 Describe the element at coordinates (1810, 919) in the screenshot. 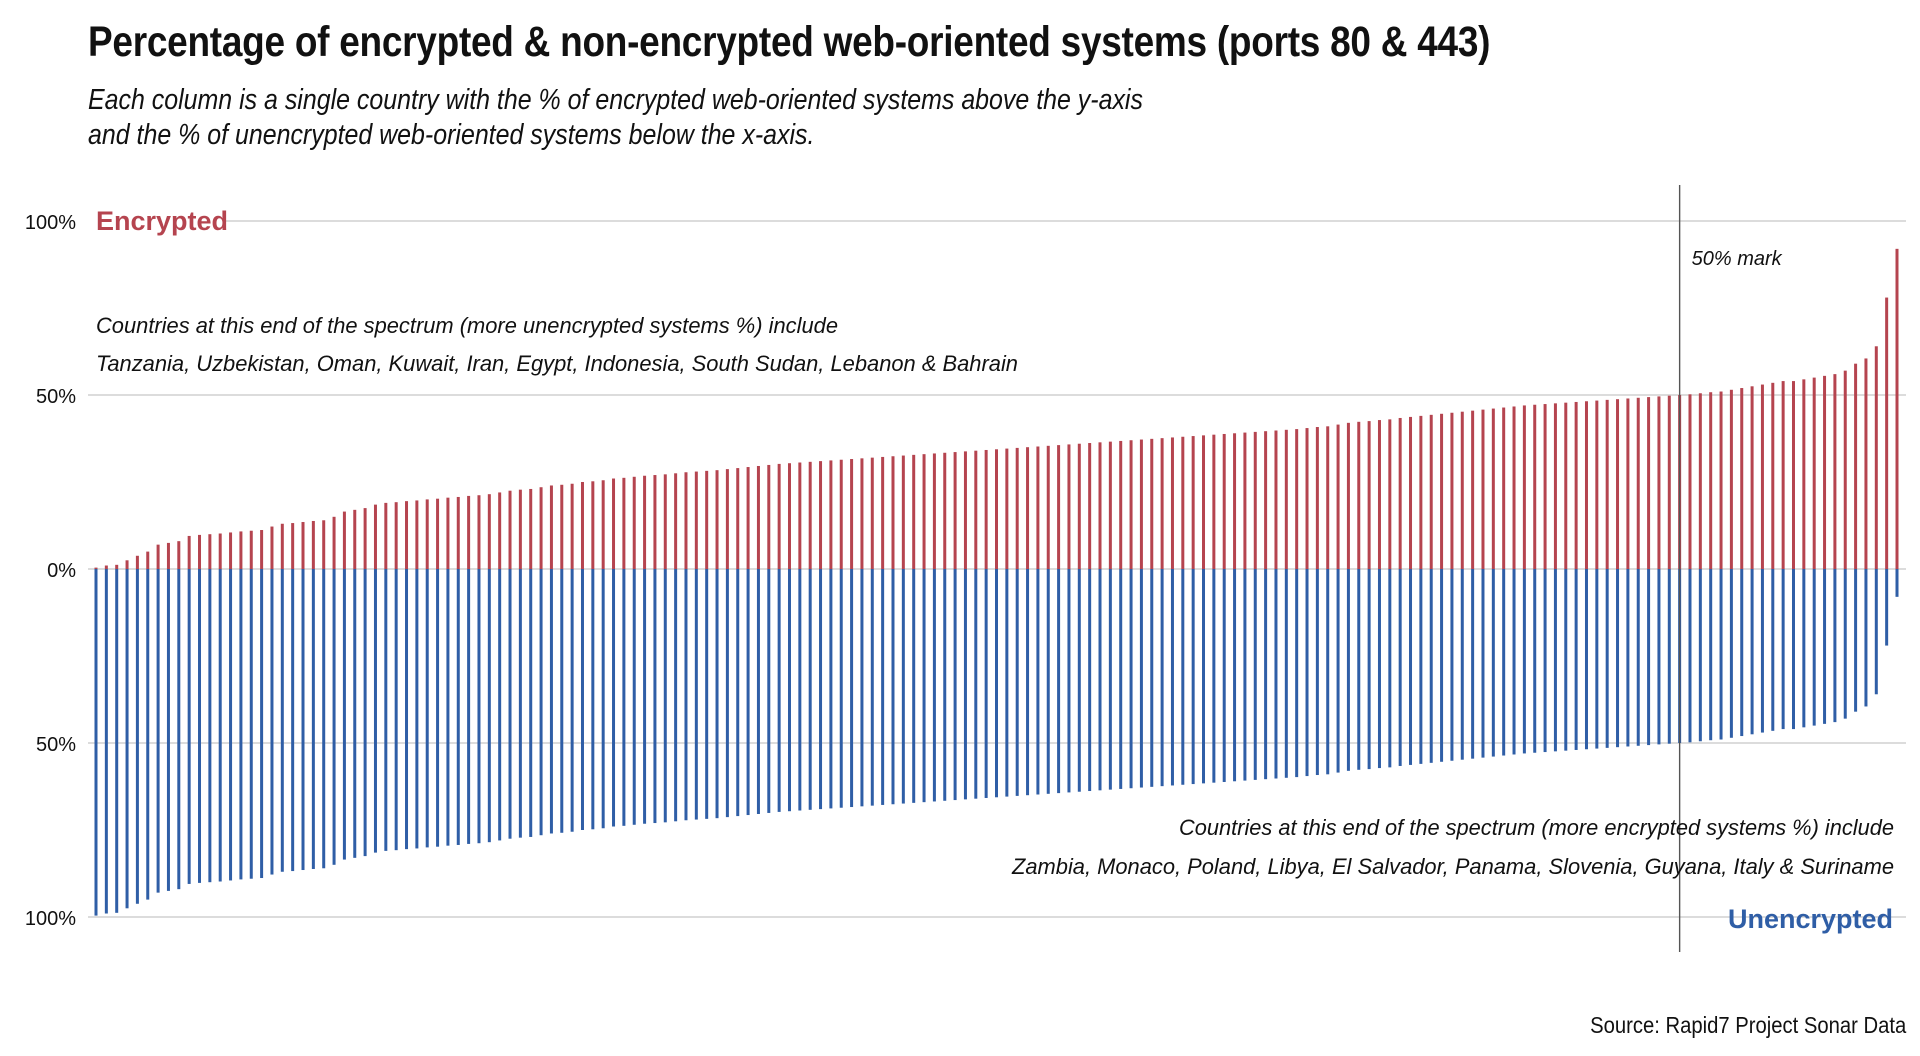

I see `unencrypted-label: Unencrypted` at that location.